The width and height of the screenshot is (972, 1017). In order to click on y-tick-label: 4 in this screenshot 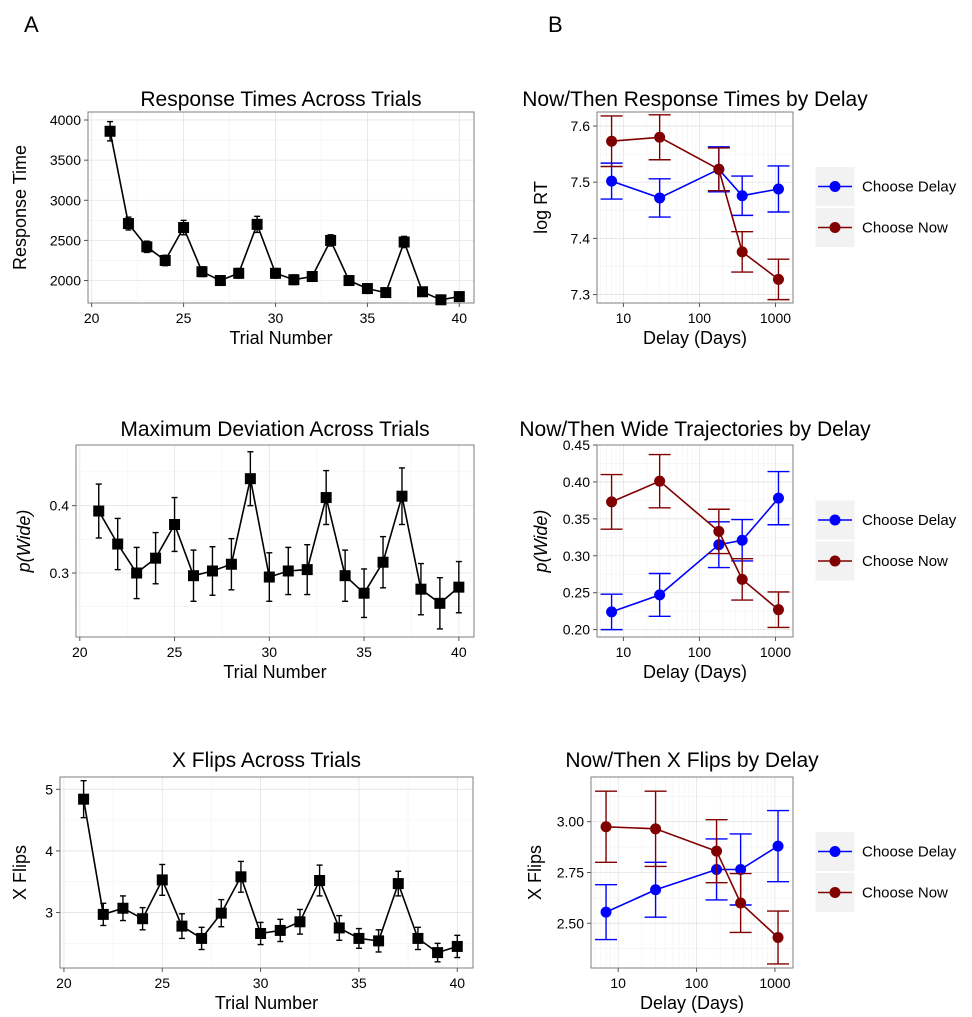, I will do `click(49, 851)`.